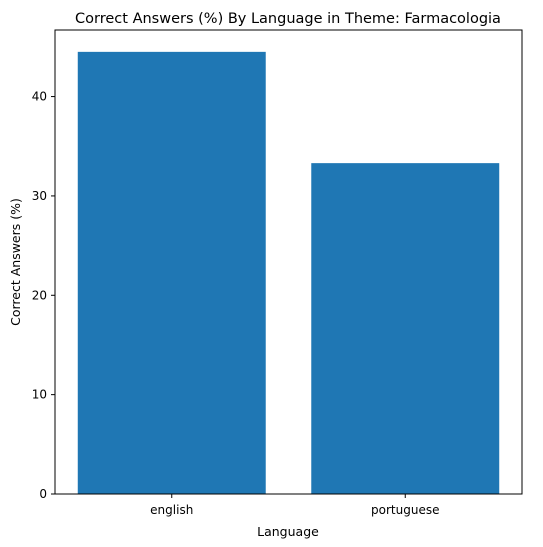 This screenshot has width=543, height=547. What do you see at coordinates (288, 531) in the screenshot?
I see `x-axis-label: Language` at bounding box center [288, 531].